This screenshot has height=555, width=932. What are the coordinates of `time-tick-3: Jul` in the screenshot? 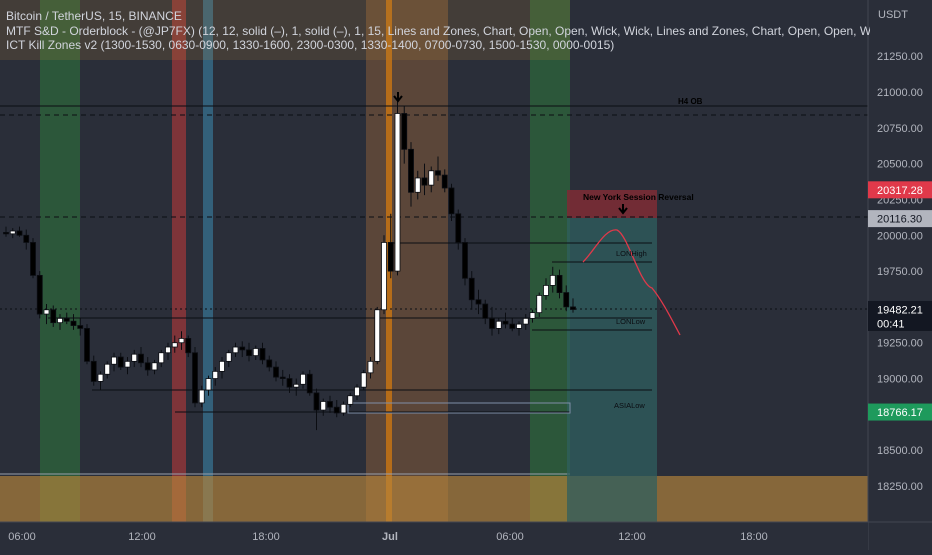 It's located at (390, 537).